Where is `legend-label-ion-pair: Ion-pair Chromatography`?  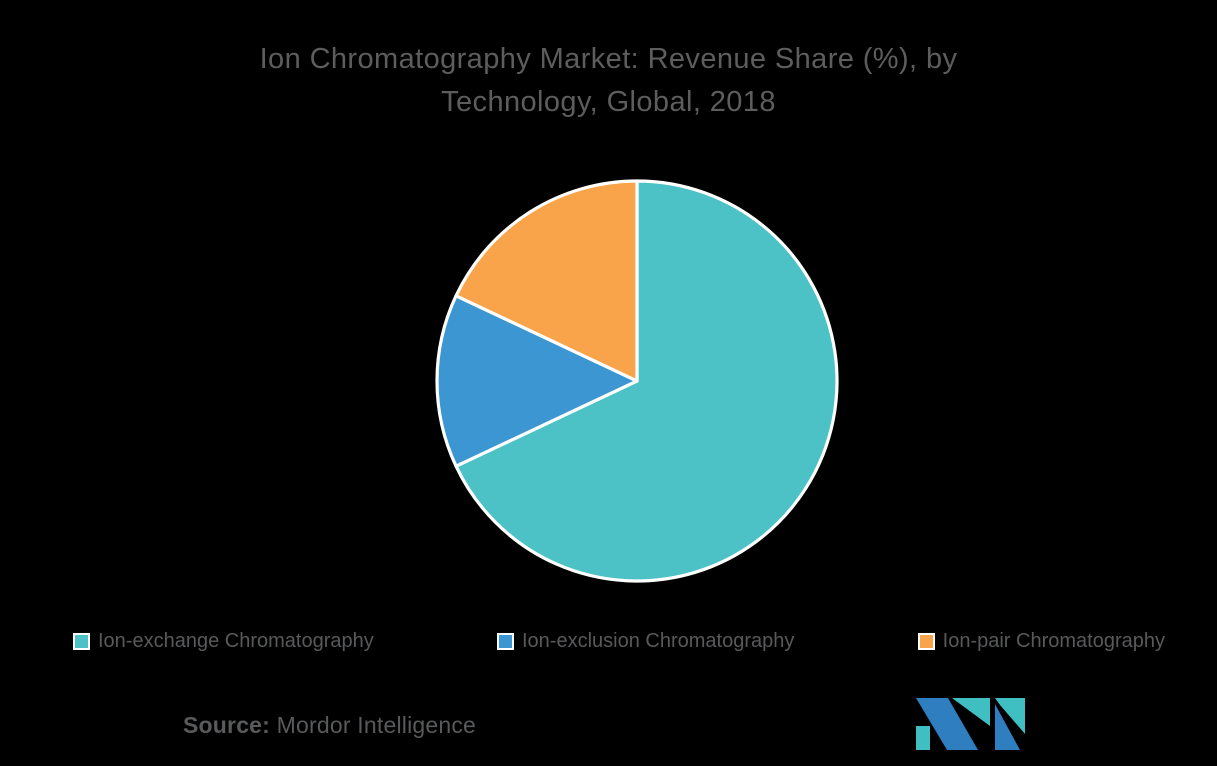
legend-label-ion-pair: Ion-pair Chromatography is located at coordinates (1053, 641).